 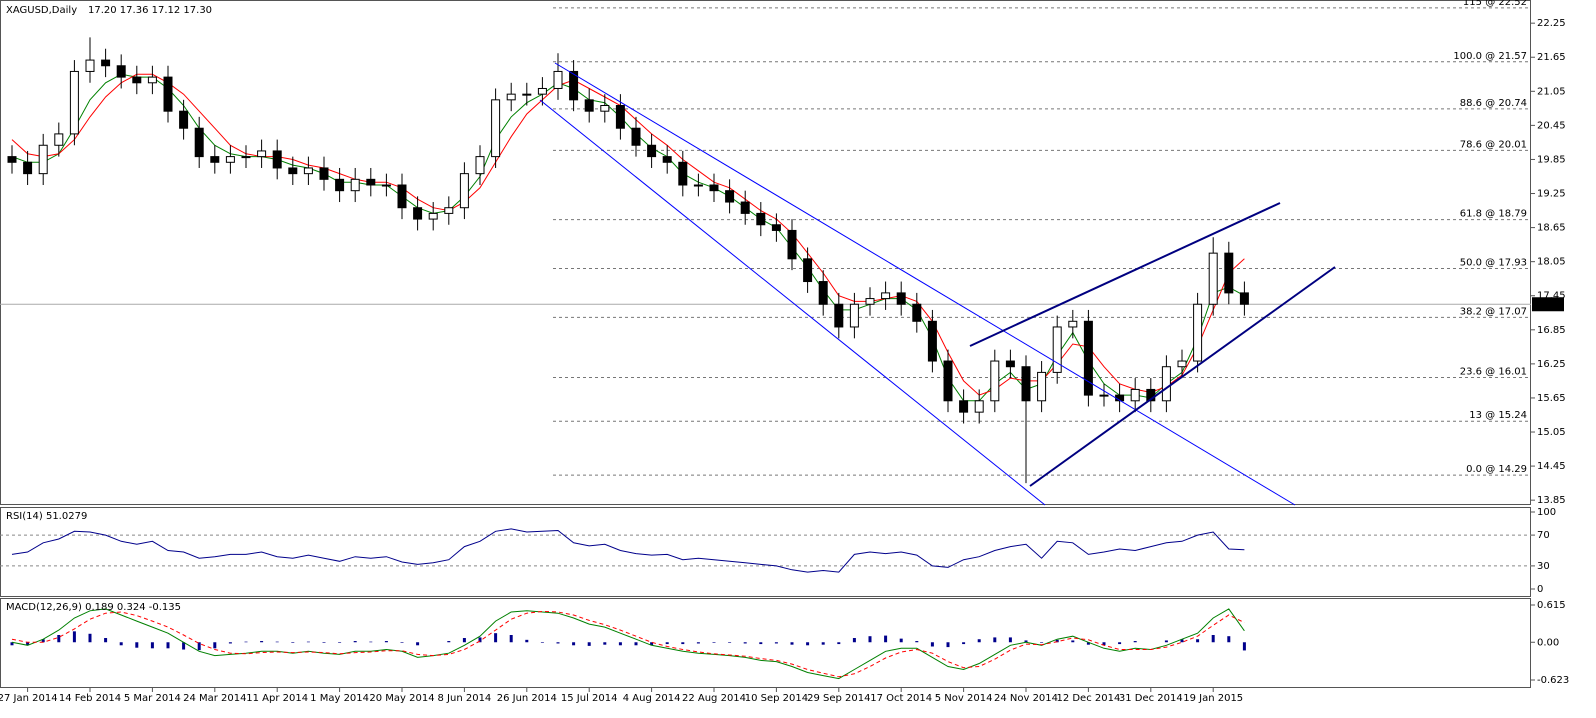 I want to click on fib-label: 100.0 @ 21.57, so click(x=1490, y=56).